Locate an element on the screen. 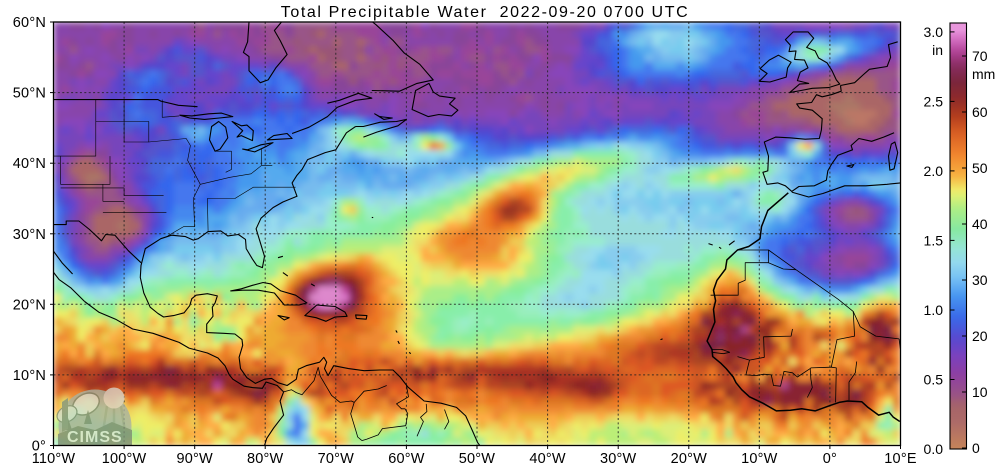  svg-text: 40 is located at coordinates (980, 224).